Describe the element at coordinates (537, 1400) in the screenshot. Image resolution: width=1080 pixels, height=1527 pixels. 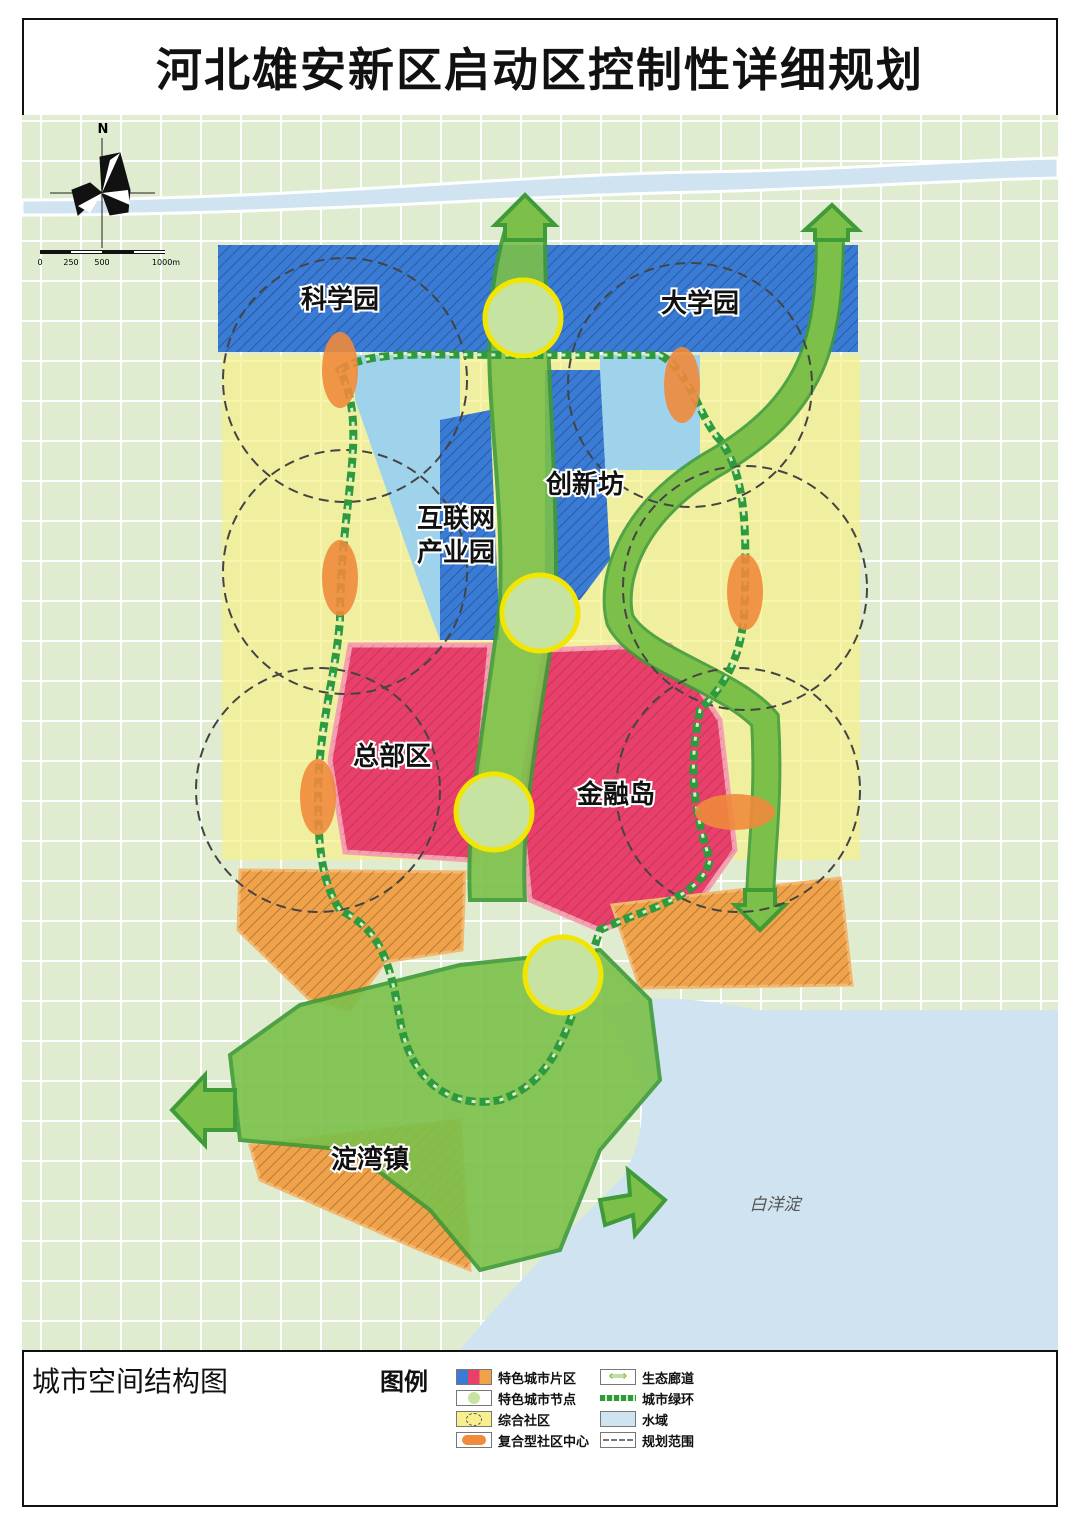
I see `legend-label: 特色城市节点` at that location.